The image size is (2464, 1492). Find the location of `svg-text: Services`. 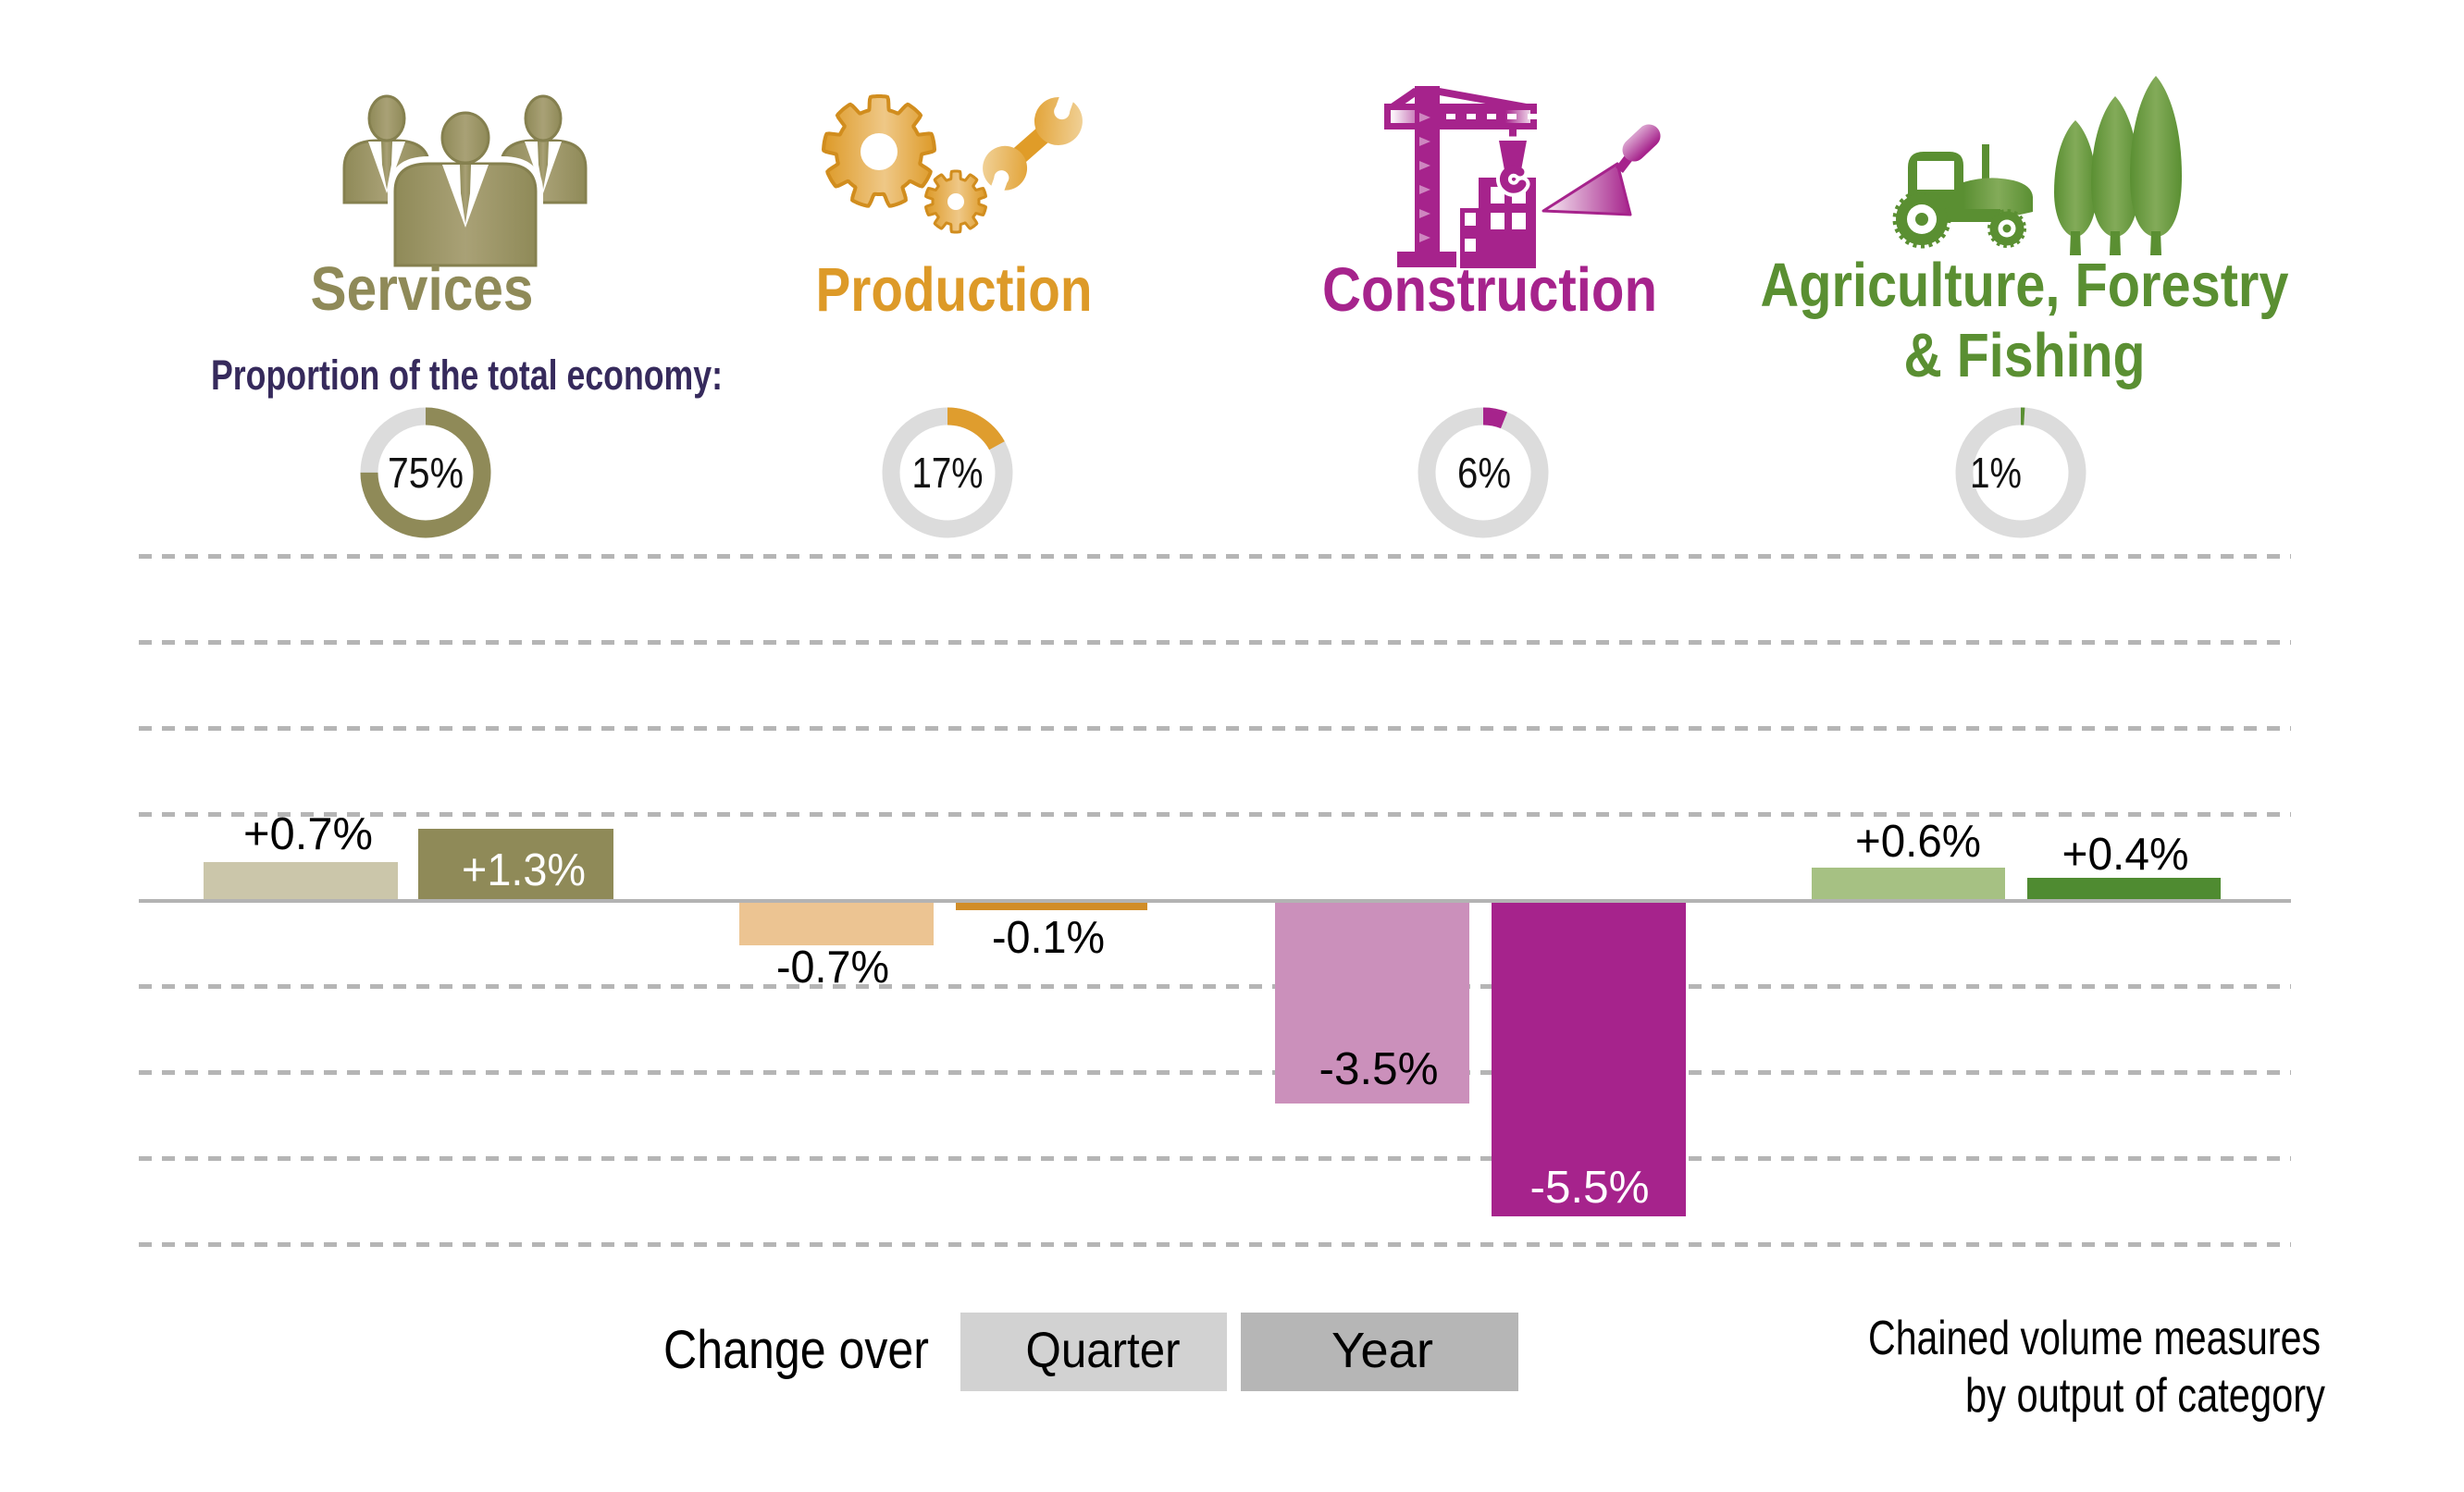

svg-text: Services is located at coordinates (423, 289).